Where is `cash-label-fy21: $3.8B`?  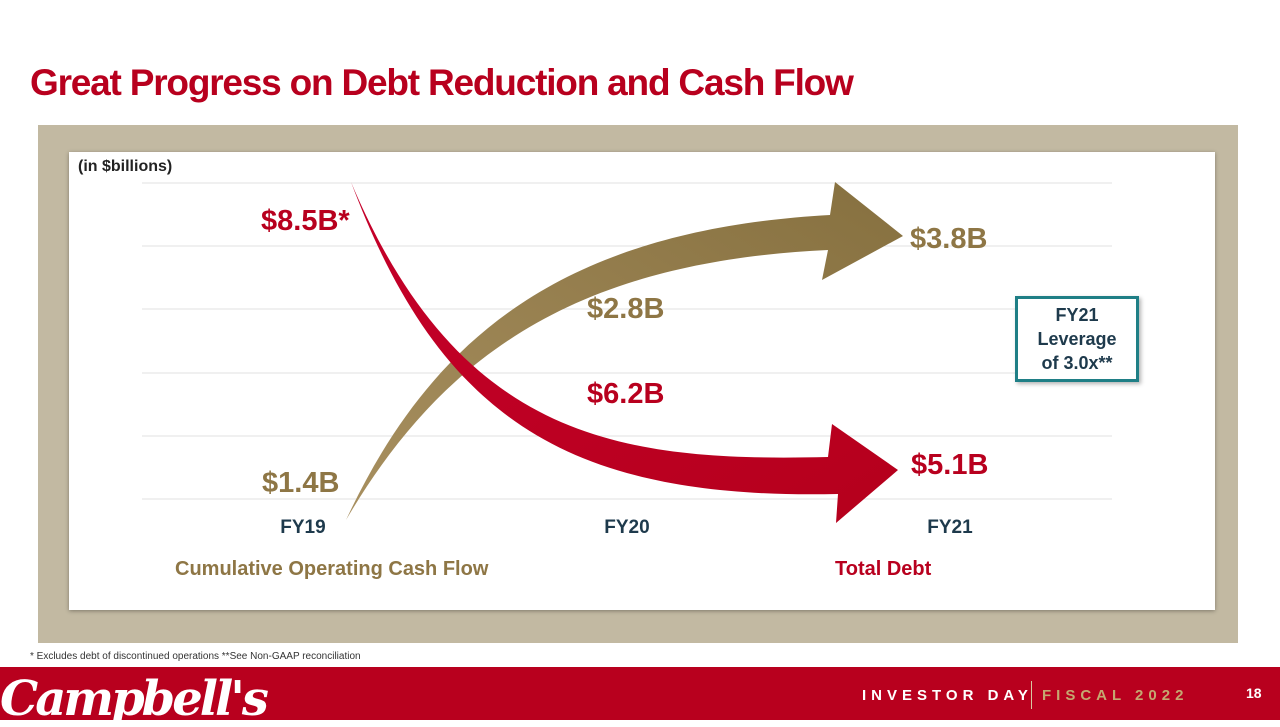 cash-label-fy21: $3.8B is located at coordinates (948, 239).